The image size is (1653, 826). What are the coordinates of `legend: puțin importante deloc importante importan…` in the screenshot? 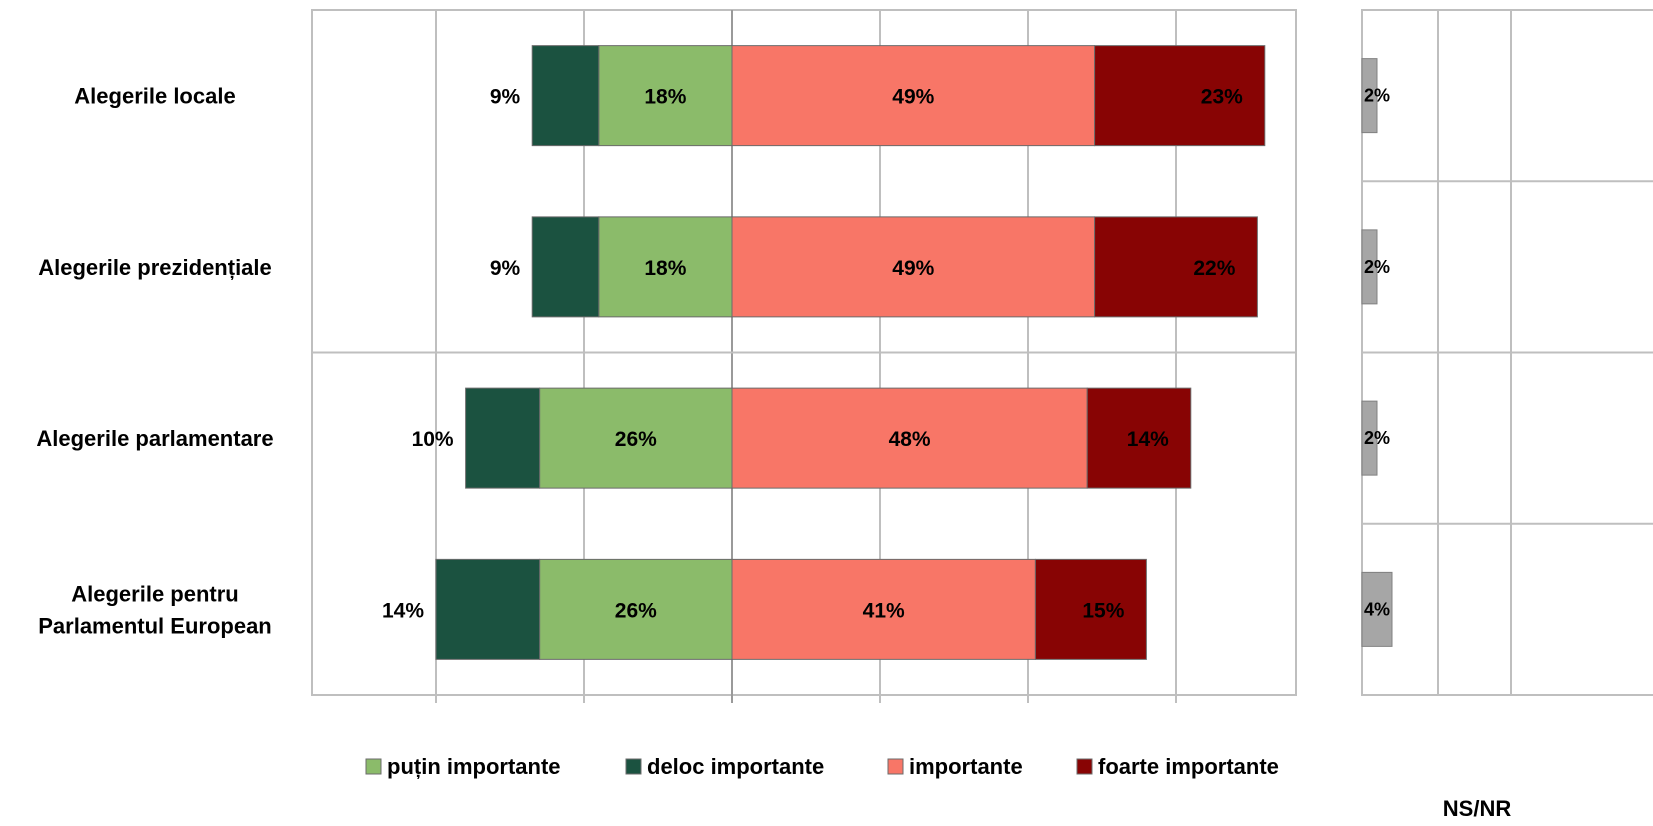 It's located at (822, 766).